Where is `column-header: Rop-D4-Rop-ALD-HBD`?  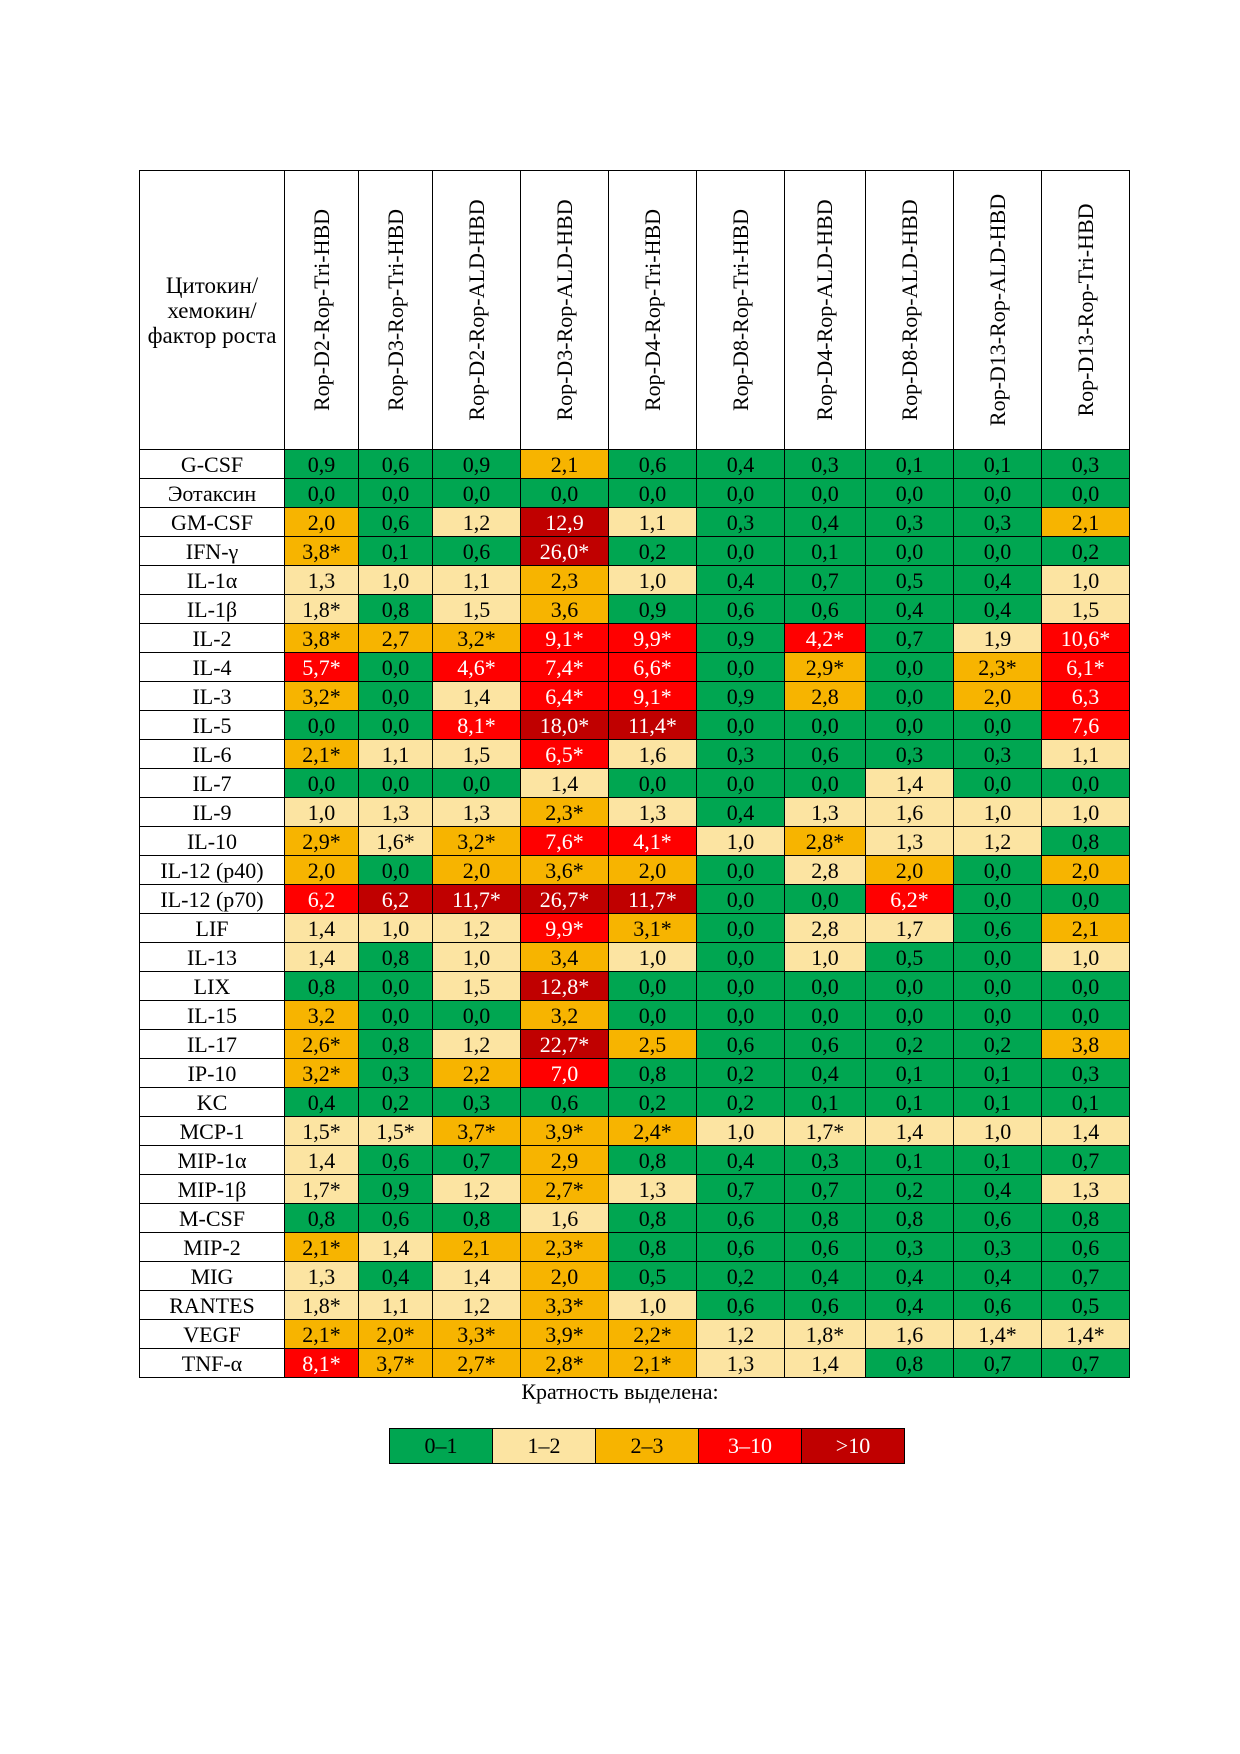
column-header: Rop-D4-Rop-ALD-HBD is located at coordinates (825, 310).